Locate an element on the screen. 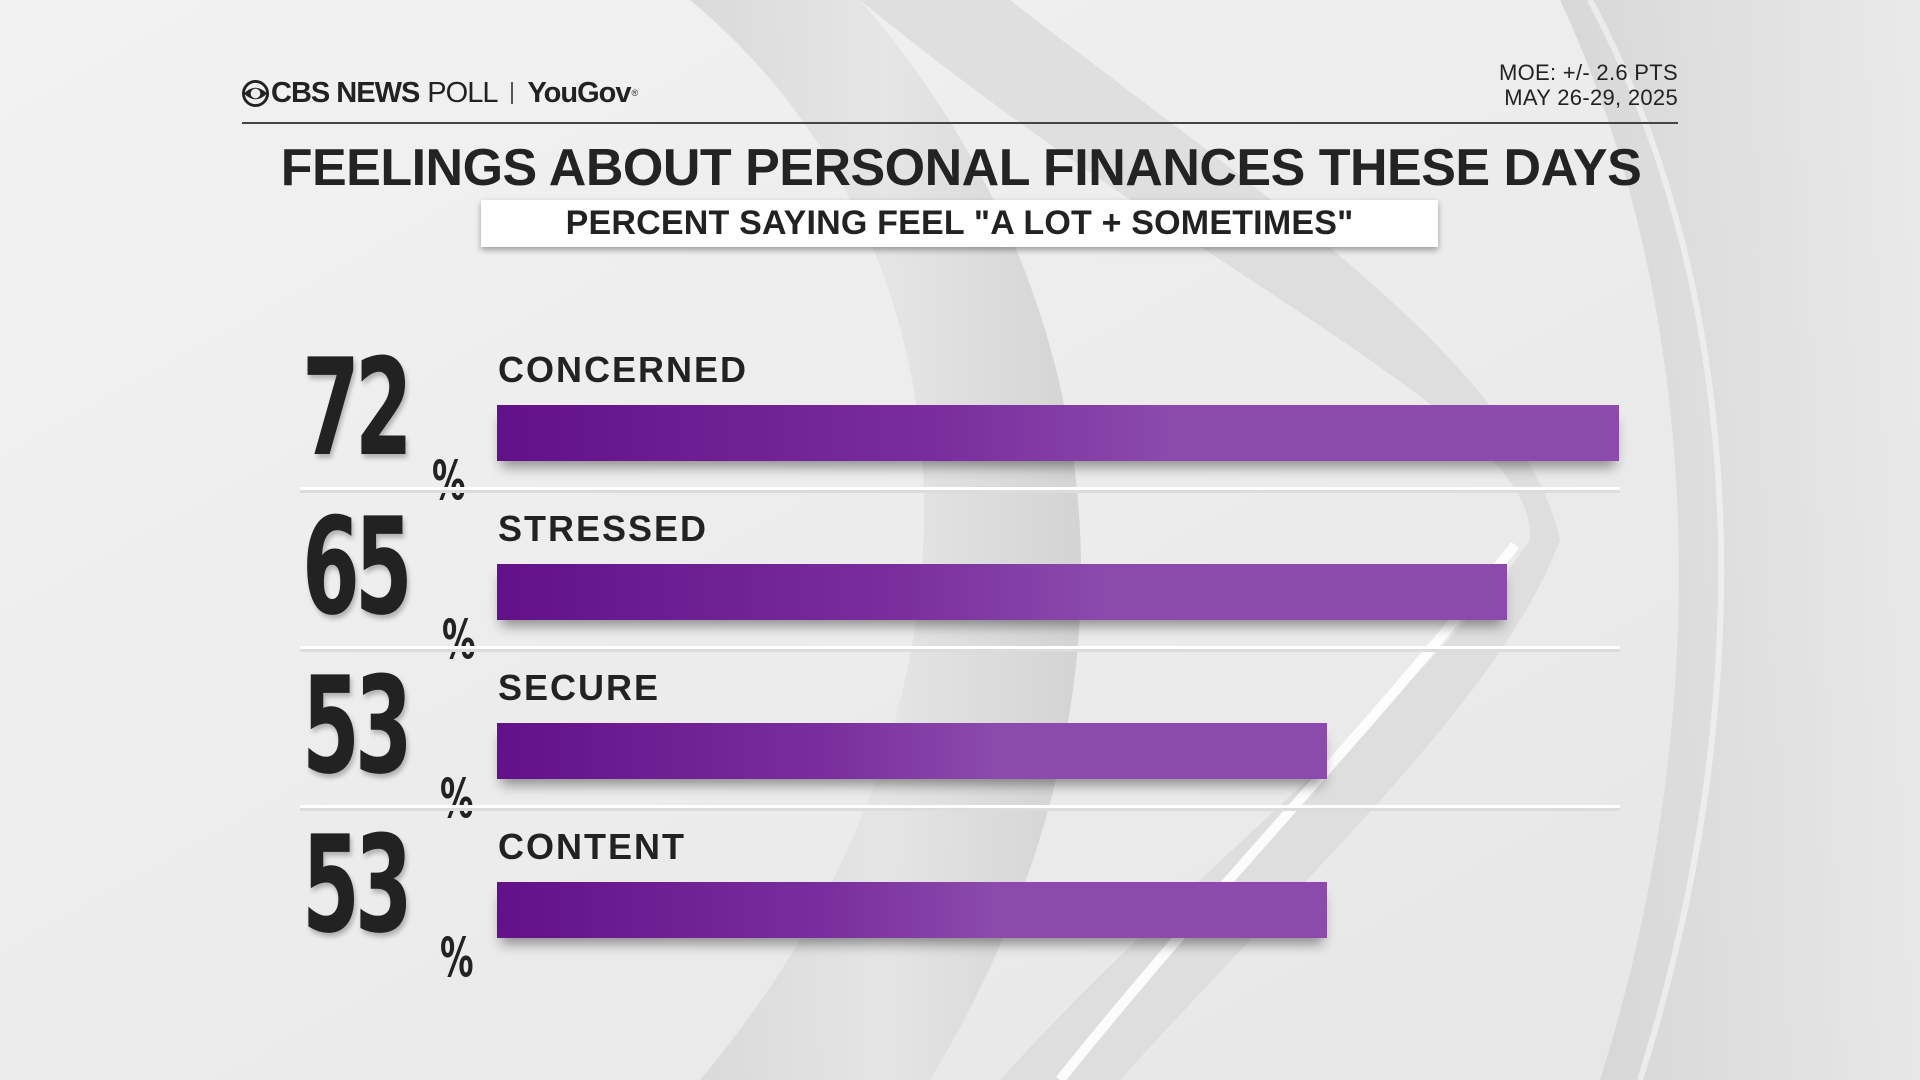 The height and width of the screenshot is (1080, 1920). logo-partner-text: YouGov is located at coordinates (579, 92).